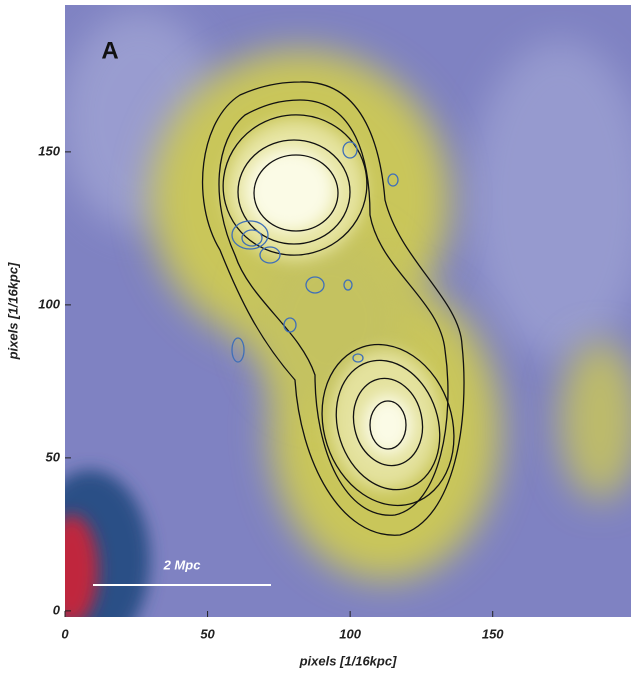  Describe the element at coordinates (57, 609) in the screenshot. I see `y-tick-label: 0` at that location.